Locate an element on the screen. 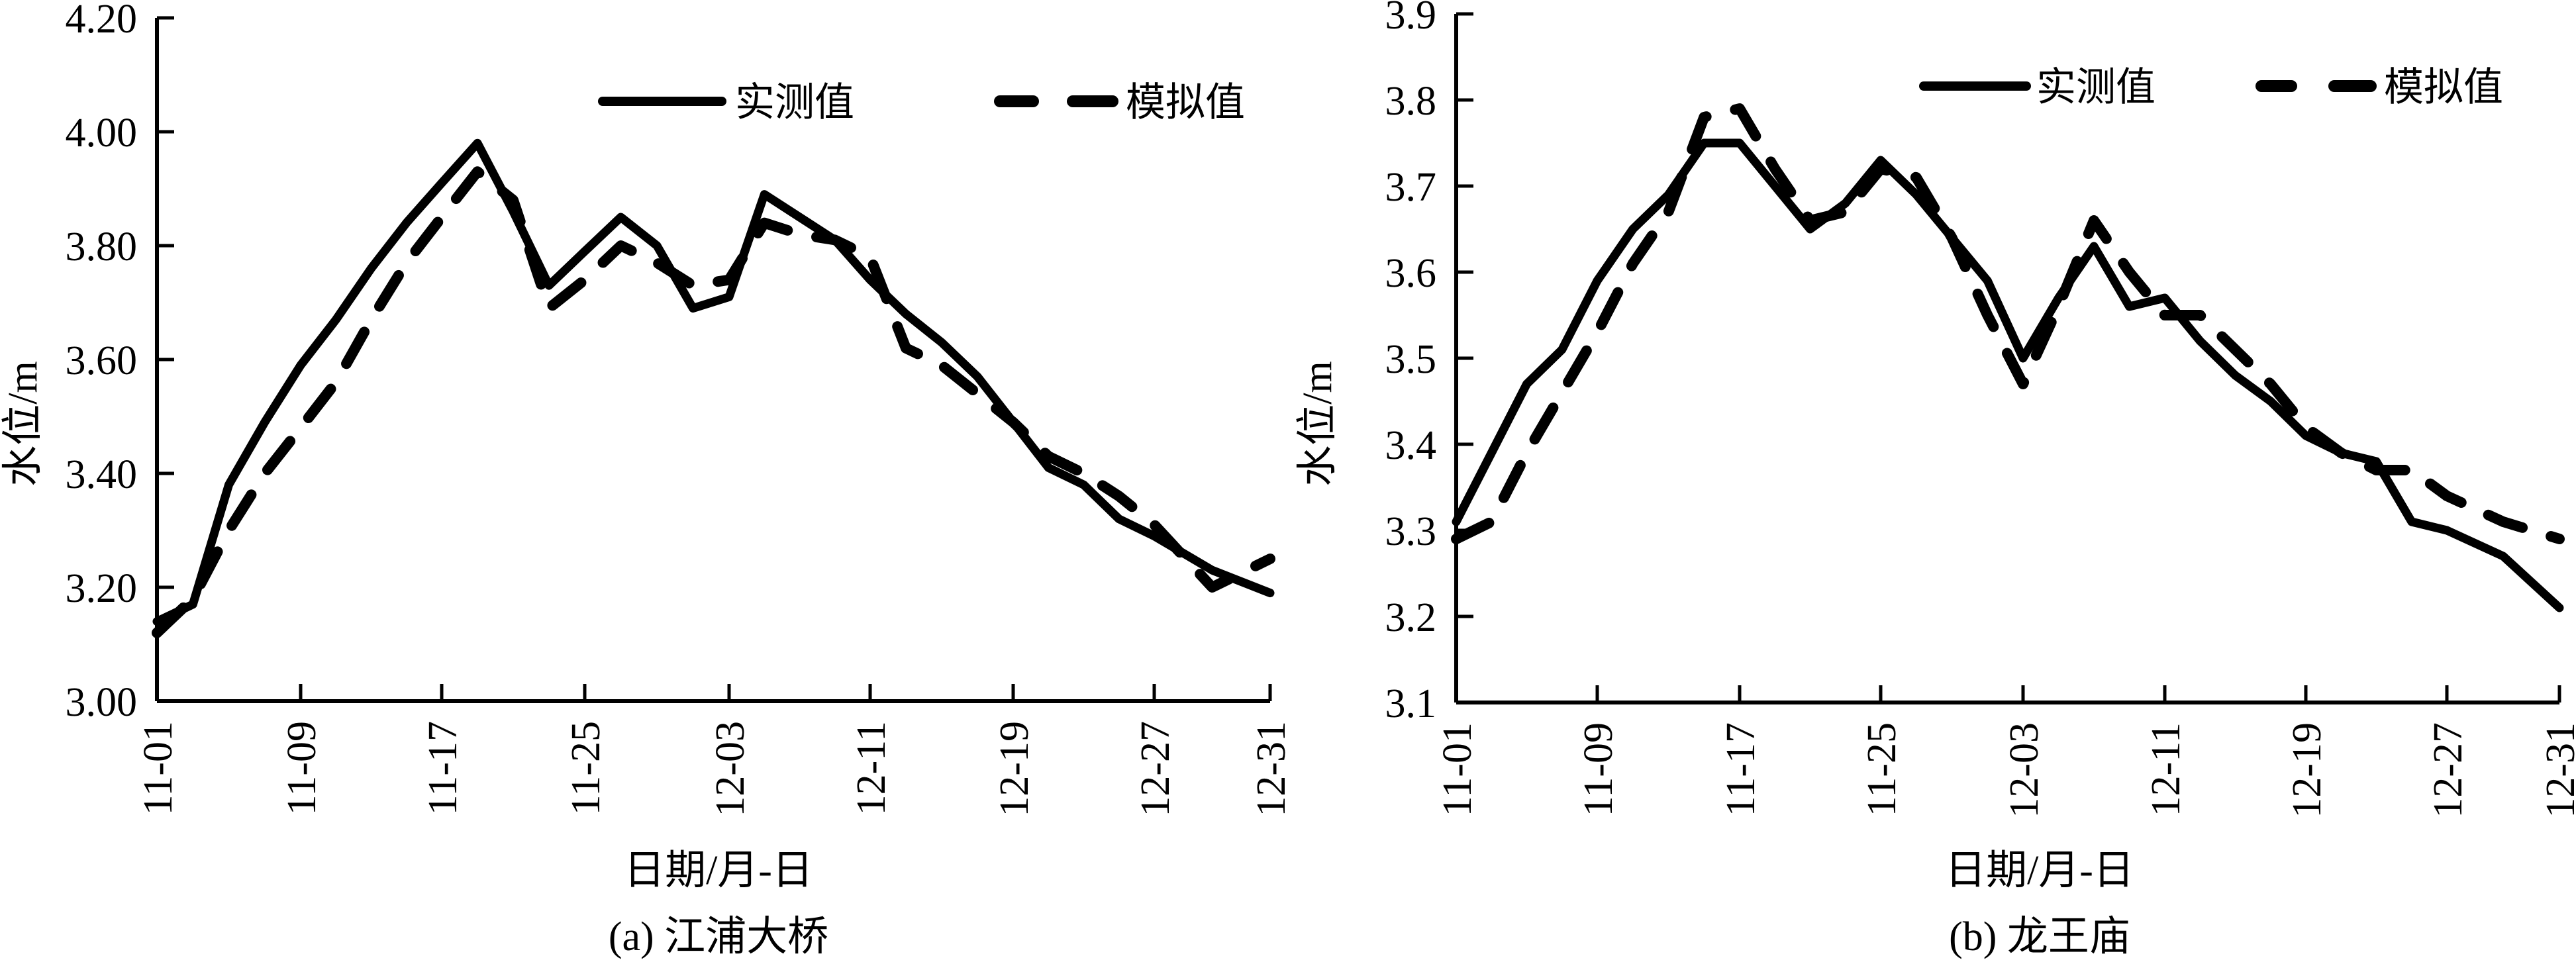 The image size is (2576, 968). y-tick-label: 3.9 is located at coordinates (1411, 19).